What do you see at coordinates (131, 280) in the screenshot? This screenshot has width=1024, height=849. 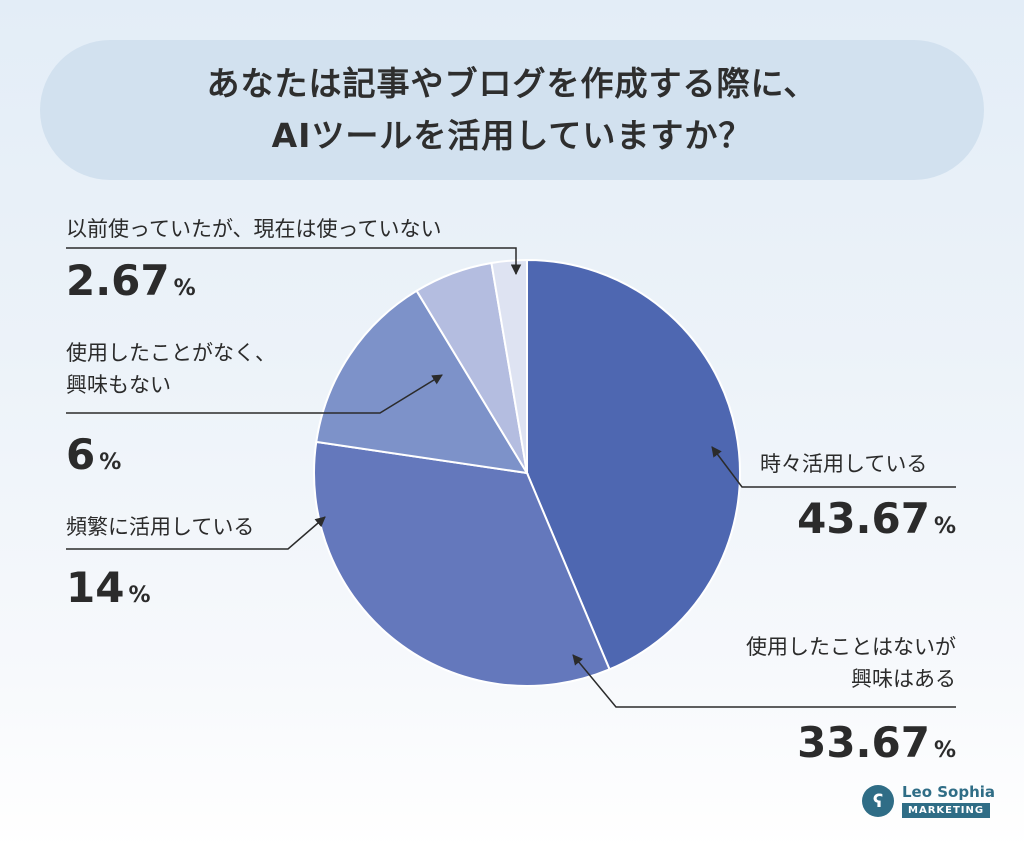 I see `slice-value-used-before: 2.67%` at bounding box center [131, 280].